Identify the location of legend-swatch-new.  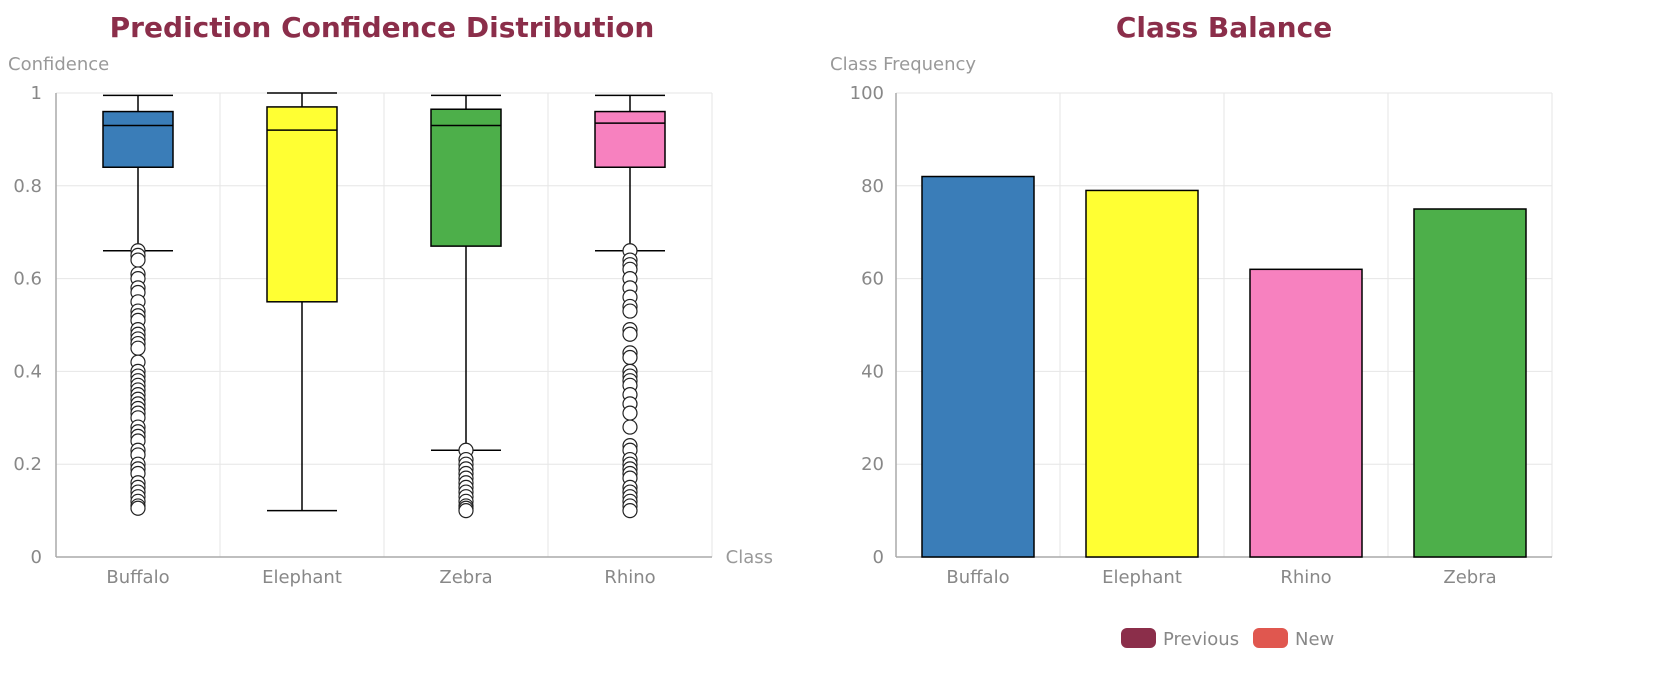
(1270, 638).